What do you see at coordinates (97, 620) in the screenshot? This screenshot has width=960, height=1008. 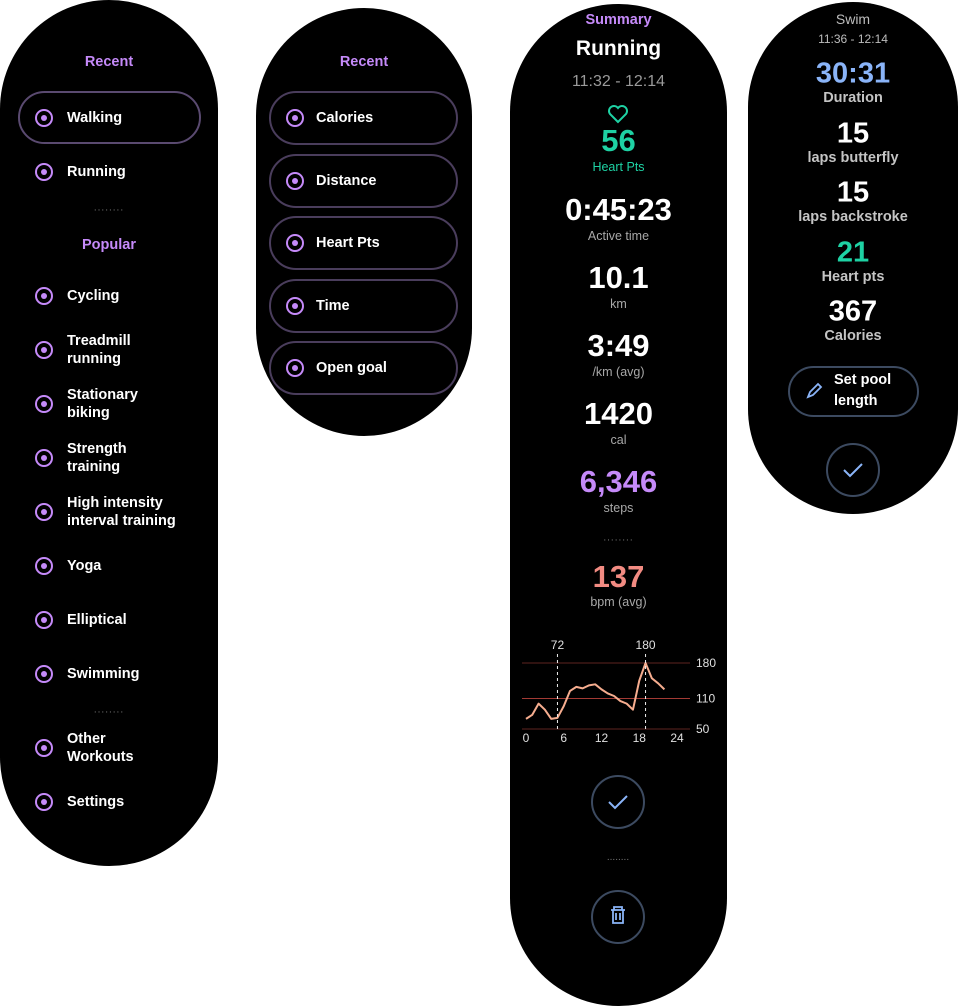 I see `item-label: Elliptical` at bounding box center [97, 620].